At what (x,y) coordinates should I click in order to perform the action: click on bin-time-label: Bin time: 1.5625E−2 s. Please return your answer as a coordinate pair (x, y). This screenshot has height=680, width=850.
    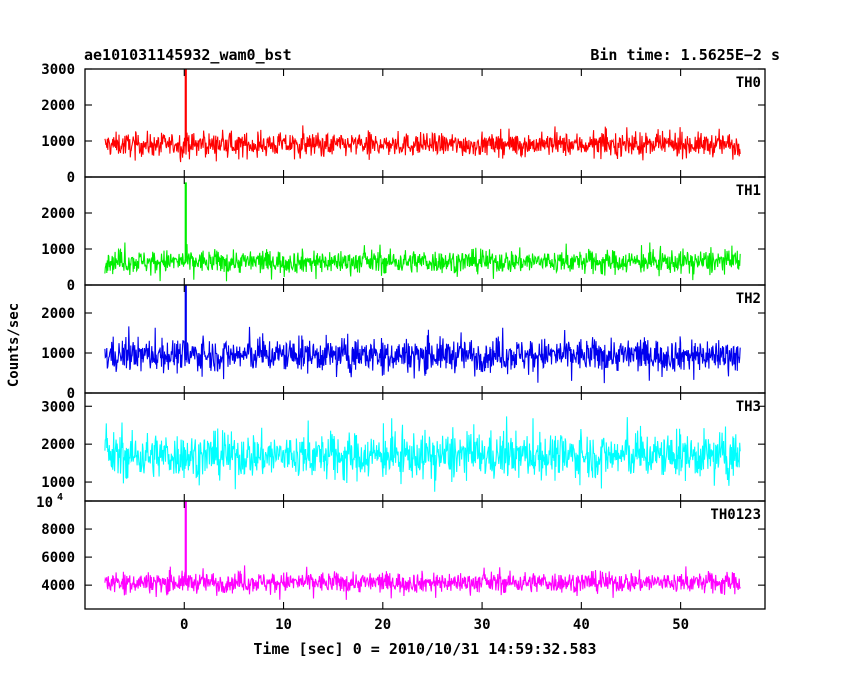
    Looking at the image, I should click on (685, 55).